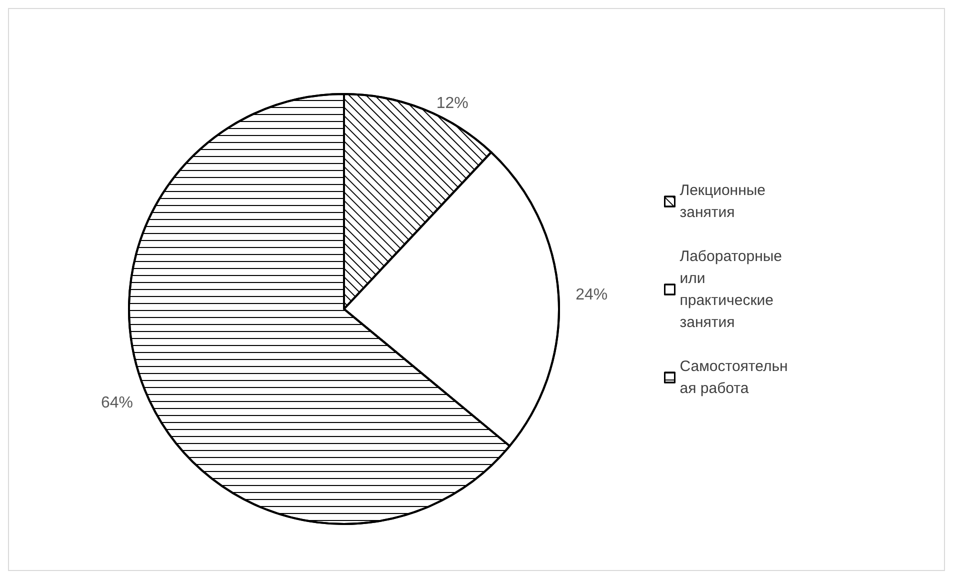  What do you see at coordinates (592, 295) in the screenshot?
I see `data-label: 24%` at bounding box center [592, 295].